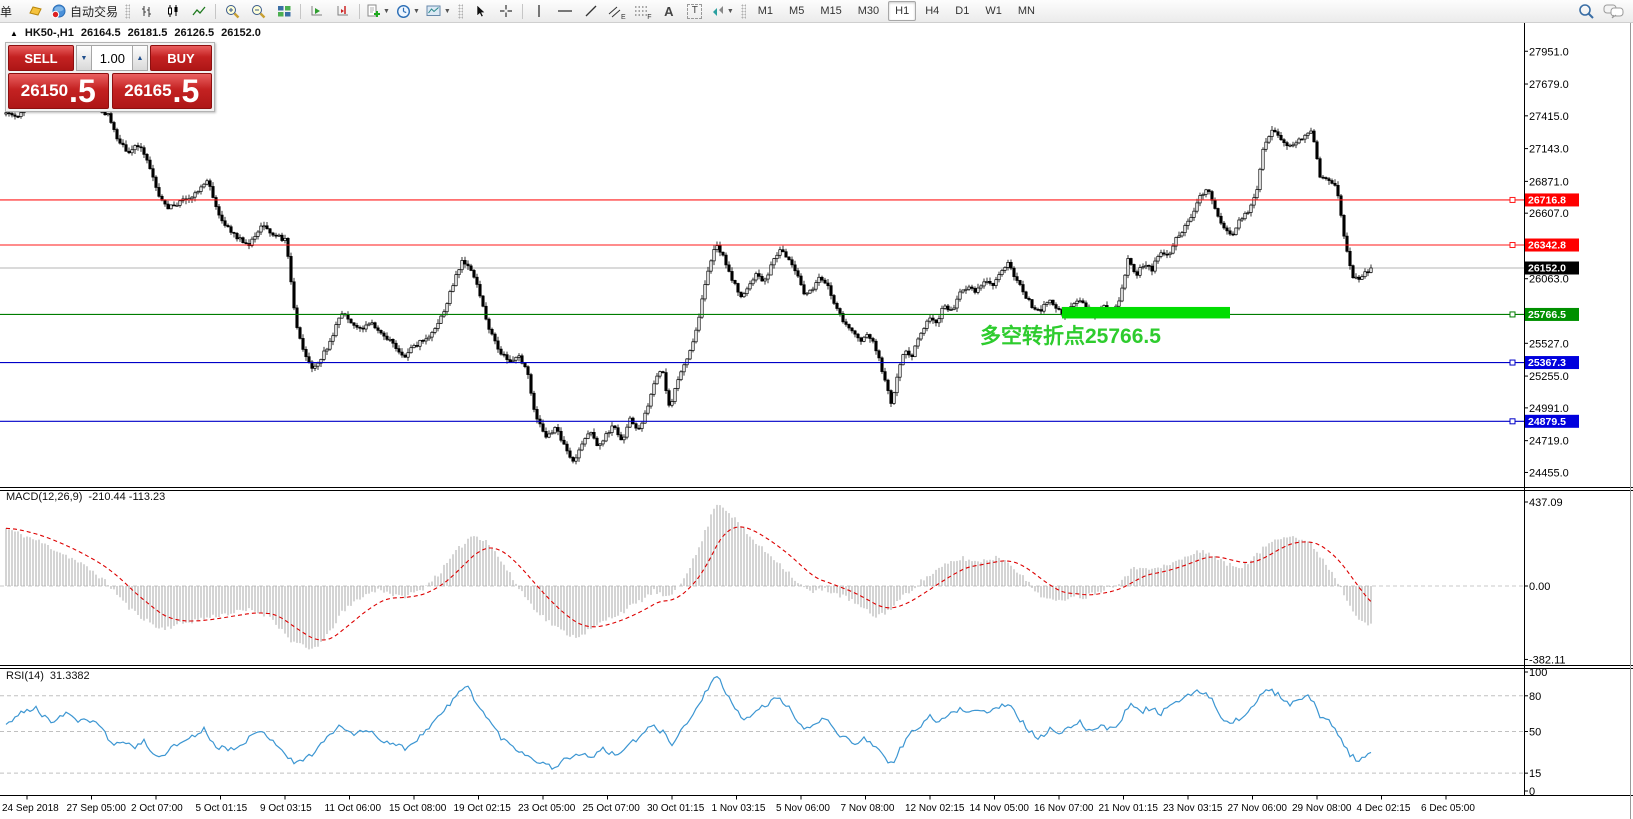 Image resolution: width=1633 pixels, height=819 pixels. Describe the element at coordinates (669, 11) in the screenshot. I see `text-tool-button: A` at that location.